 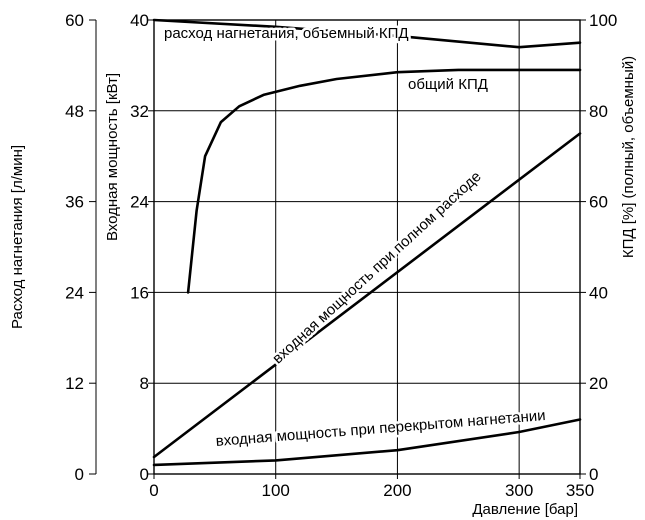 What do you see at coordinates (598, 202) in the screenshot?
I see `efficiency-axis-tick-label: 60` at bounding box center [598, 202].